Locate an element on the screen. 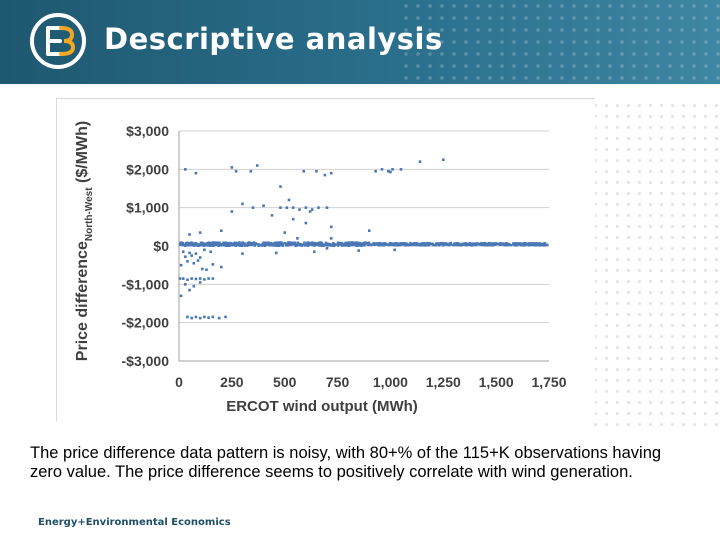 Image resolution: width=720 pixels, height=540 pixels. x-tick-label: 1,250 is located at coordinates (443, 382).